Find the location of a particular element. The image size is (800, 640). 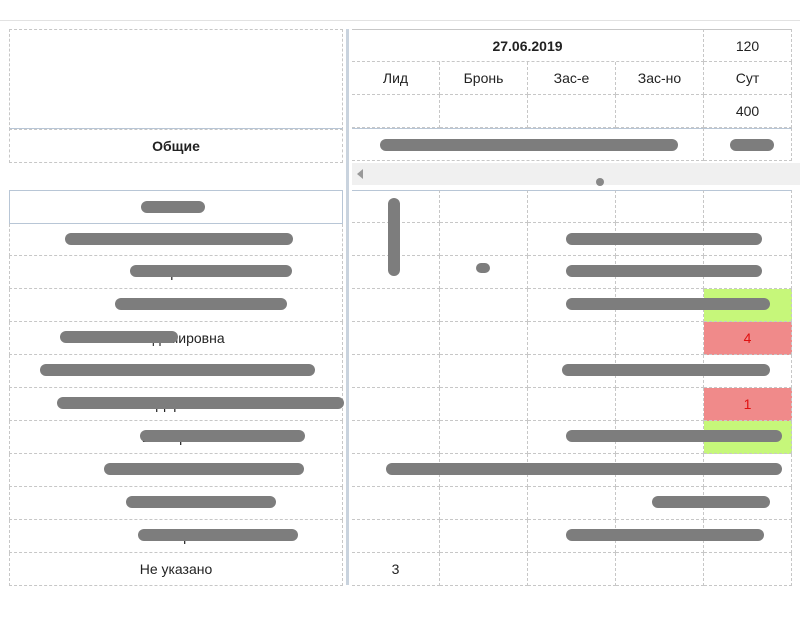

col-header-zase: Зас-е is located at coordinates (572, 78).